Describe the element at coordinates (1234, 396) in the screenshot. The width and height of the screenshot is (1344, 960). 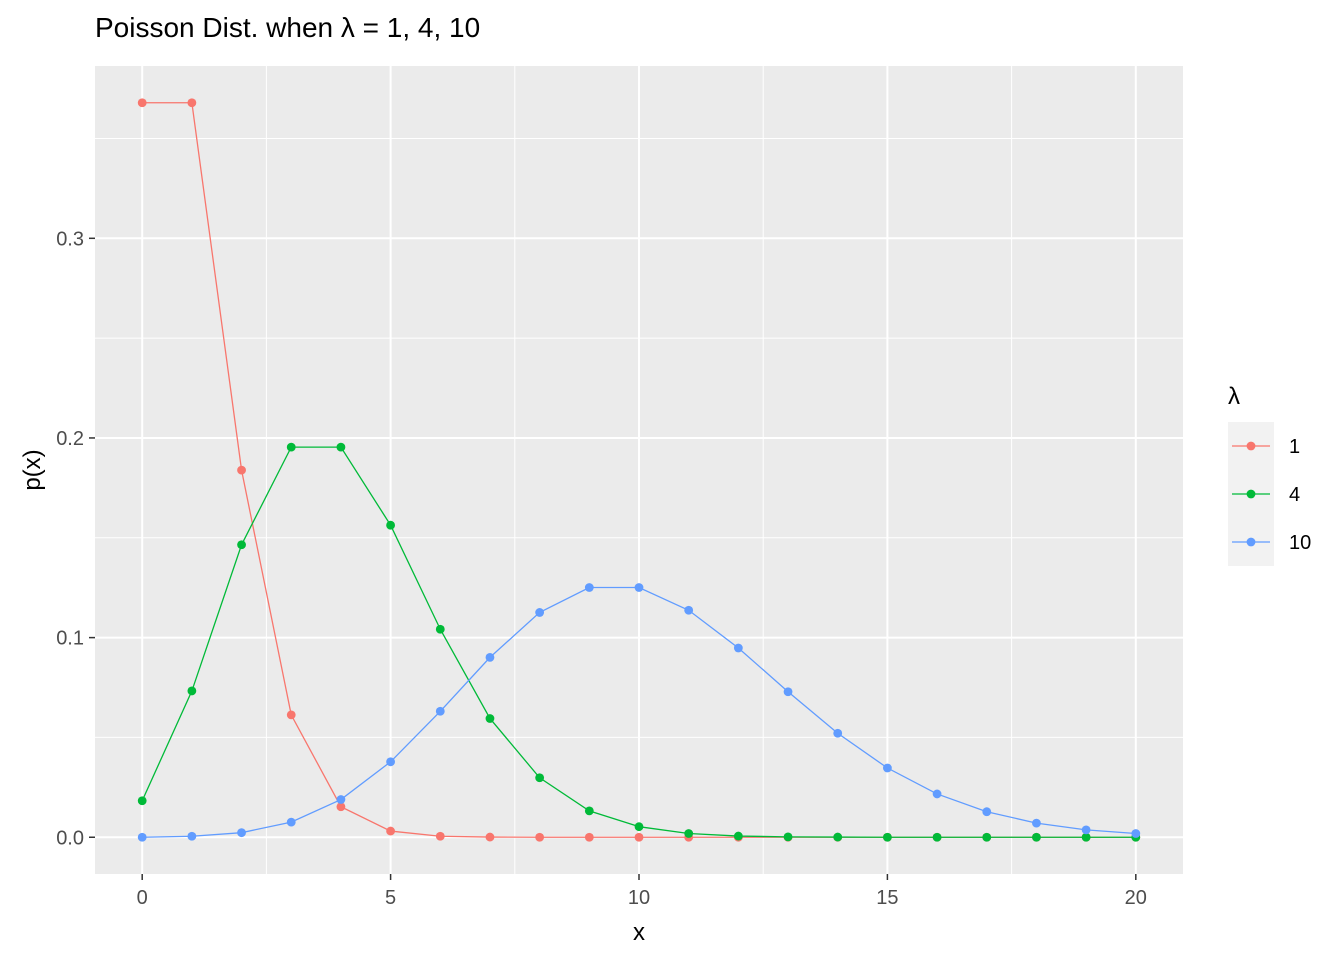
I see `legend-title: λ` at that location.